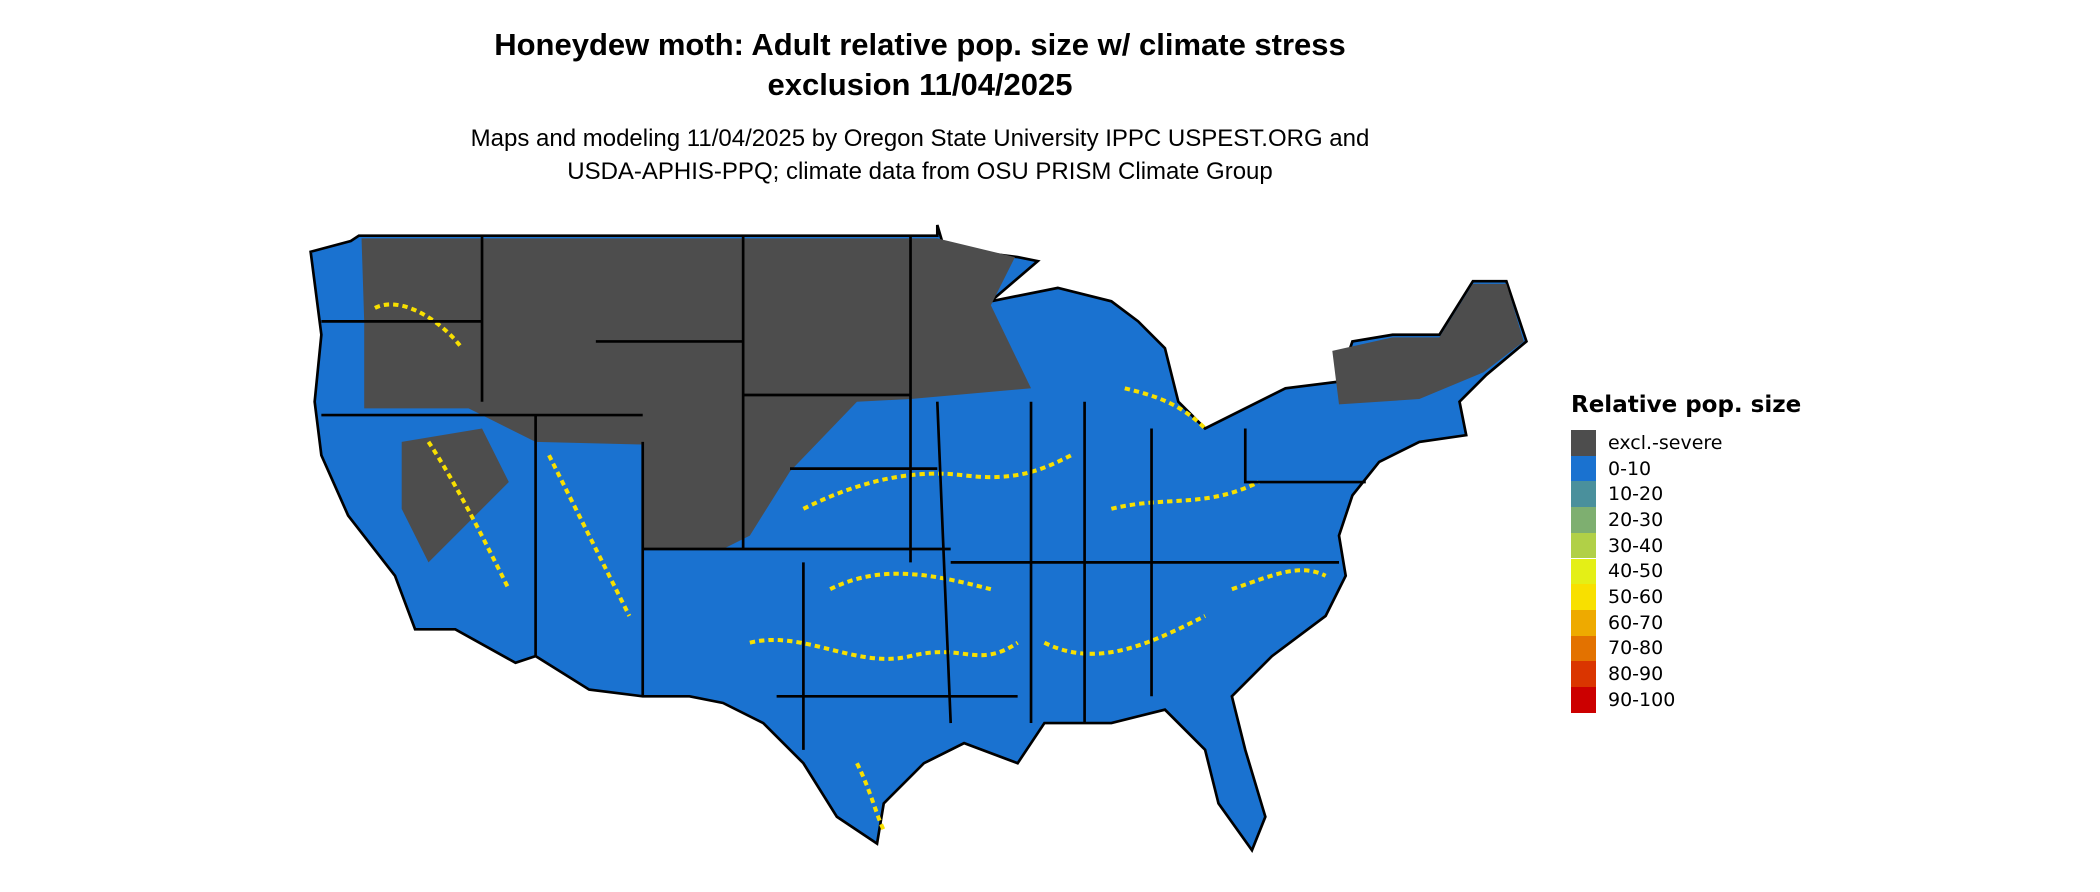  I want to click on legend-title: Relative pop. size, so click(1686, 405).